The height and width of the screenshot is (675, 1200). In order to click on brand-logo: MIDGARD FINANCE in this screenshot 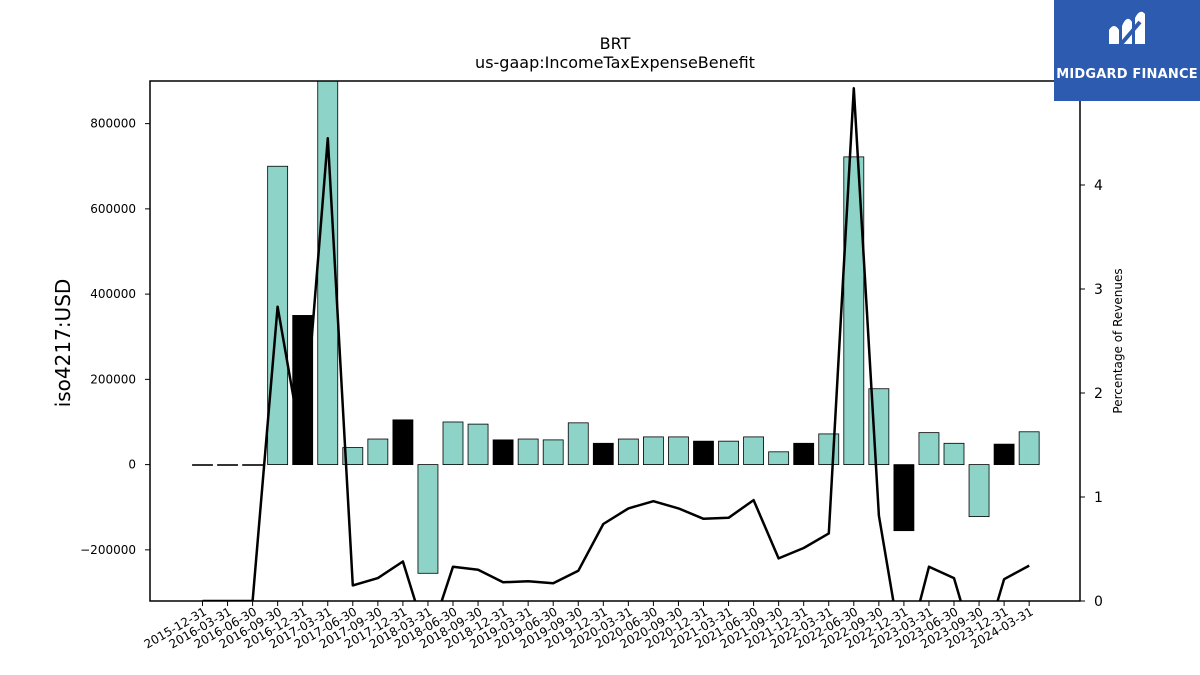, I will do `click(1127, 50)`.